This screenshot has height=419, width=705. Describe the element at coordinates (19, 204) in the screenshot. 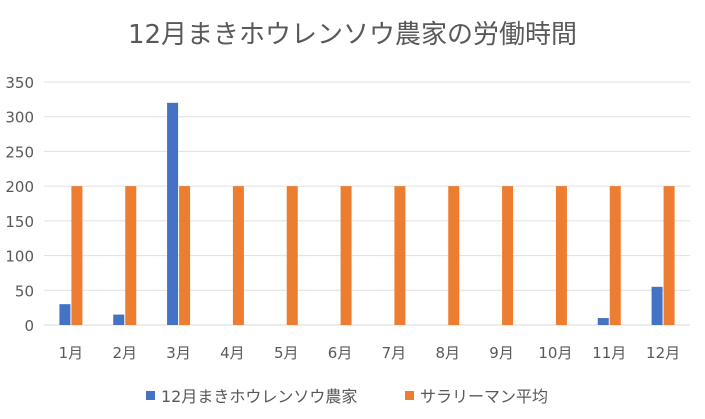

I see `y-axis-ticks: 0 50 100 150 200 250 300 350` at that location.